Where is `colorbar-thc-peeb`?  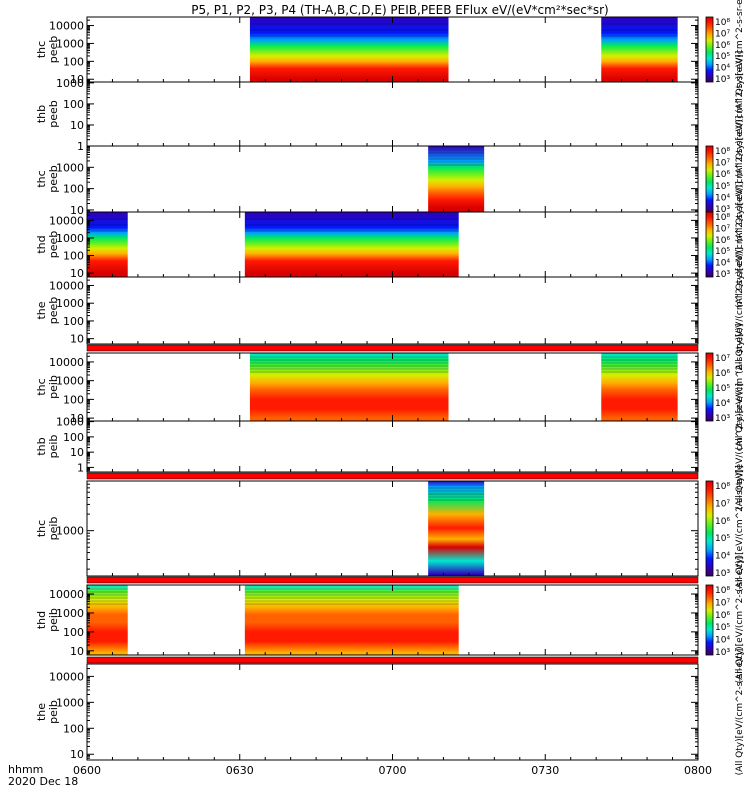 colorbar-thc-peeb is located at coordinates (709, 49).